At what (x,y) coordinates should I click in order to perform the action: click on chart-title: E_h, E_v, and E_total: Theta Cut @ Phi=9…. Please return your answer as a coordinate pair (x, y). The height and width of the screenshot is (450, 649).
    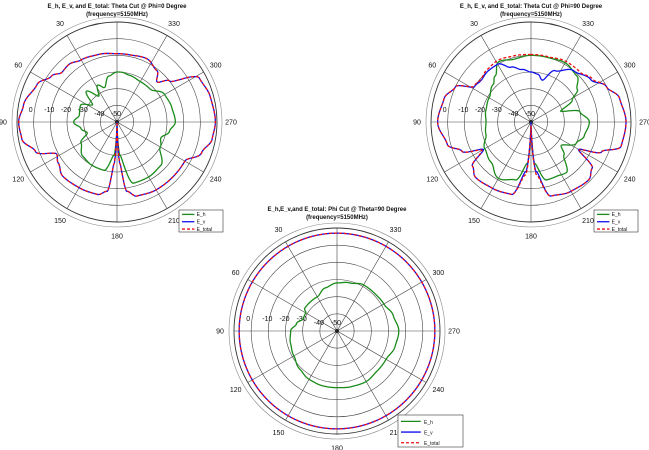
    Looking at the image, I should click on (531, 7).